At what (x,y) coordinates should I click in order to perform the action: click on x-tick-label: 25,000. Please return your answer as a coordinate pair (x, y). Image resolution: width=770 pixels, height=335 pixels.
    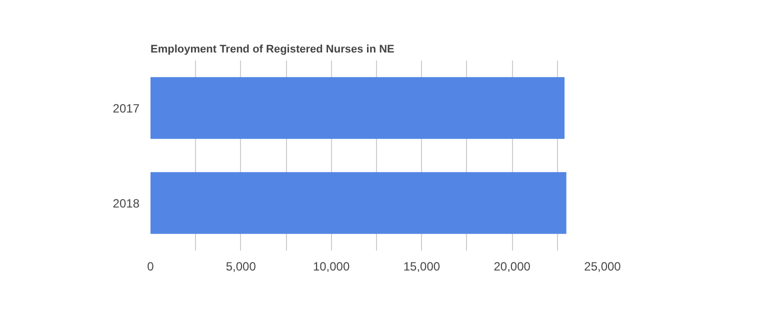
    Looking at the image, I should click on (603, 267).